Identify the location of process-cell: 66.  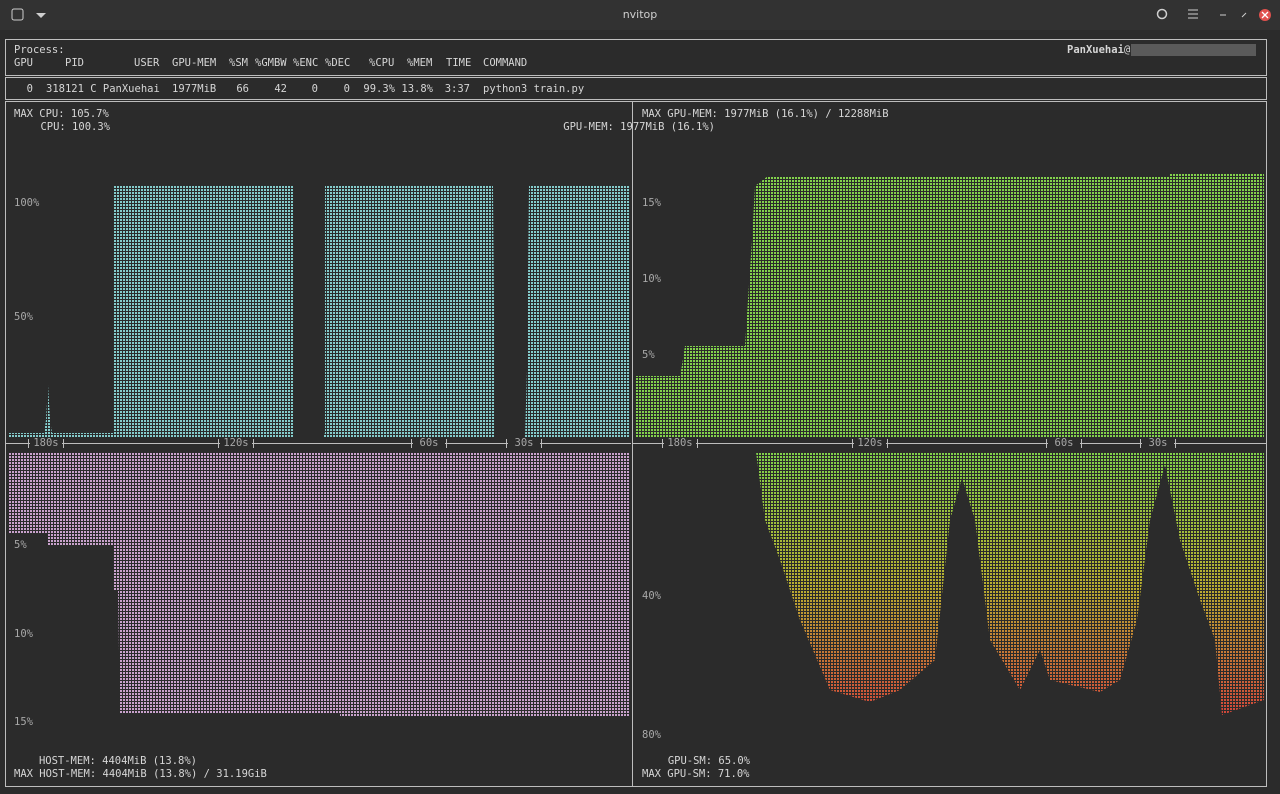
(242, 89).